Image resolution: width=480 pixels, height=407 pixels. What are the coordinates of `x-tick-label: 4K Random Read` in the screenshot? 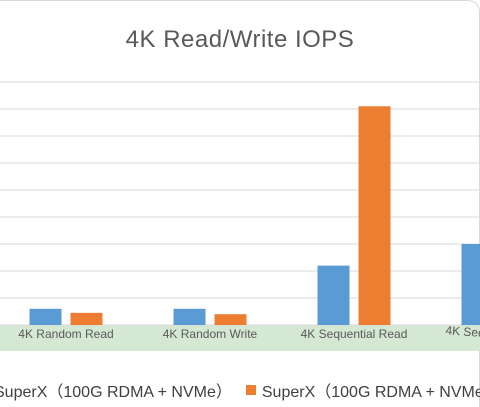 It's located at (65, 334).